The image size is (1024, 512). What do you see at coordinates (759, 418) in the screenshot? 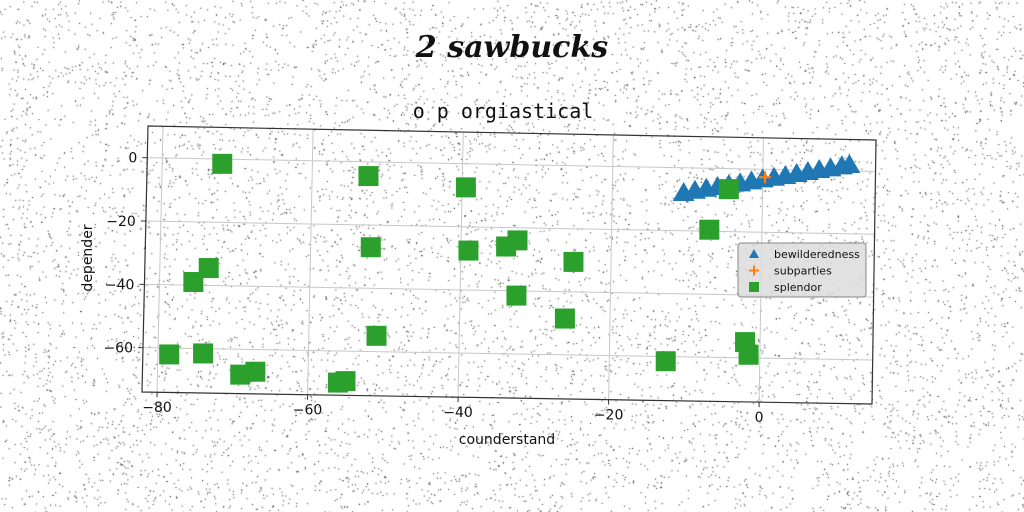
I see `x-tick-label: 0` at bounding box center [759, 418].